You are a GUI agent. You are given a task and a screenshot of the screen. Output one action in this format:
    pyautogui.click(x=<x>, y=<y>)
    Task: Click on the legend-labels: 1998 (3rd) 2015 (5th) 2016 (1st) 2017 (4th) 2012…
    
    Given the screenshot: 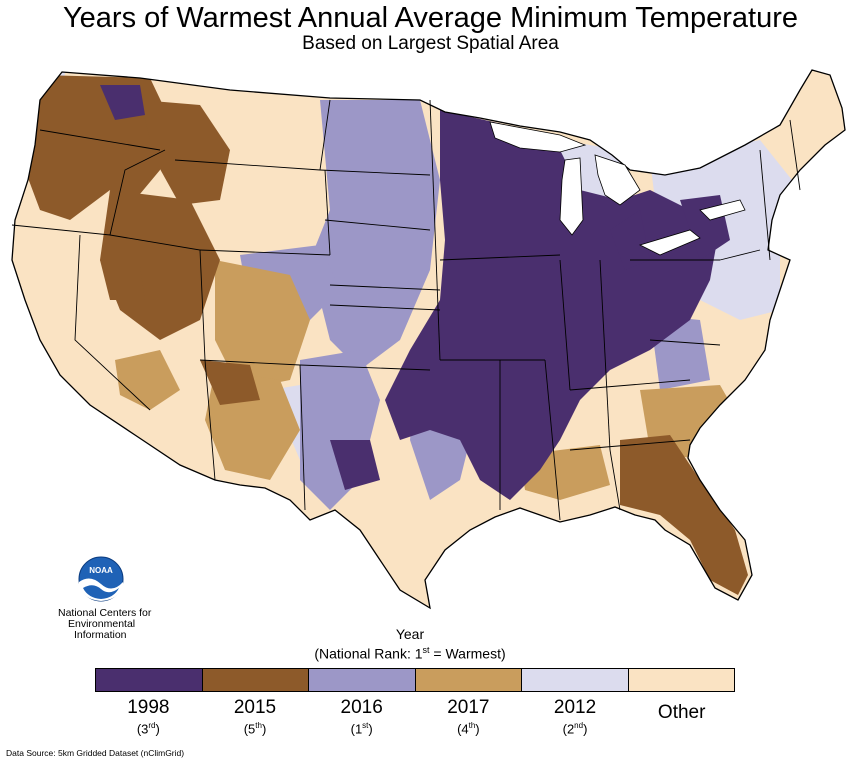 What is the action you would take?
    pyautogui.click(x=415, y=717)
    